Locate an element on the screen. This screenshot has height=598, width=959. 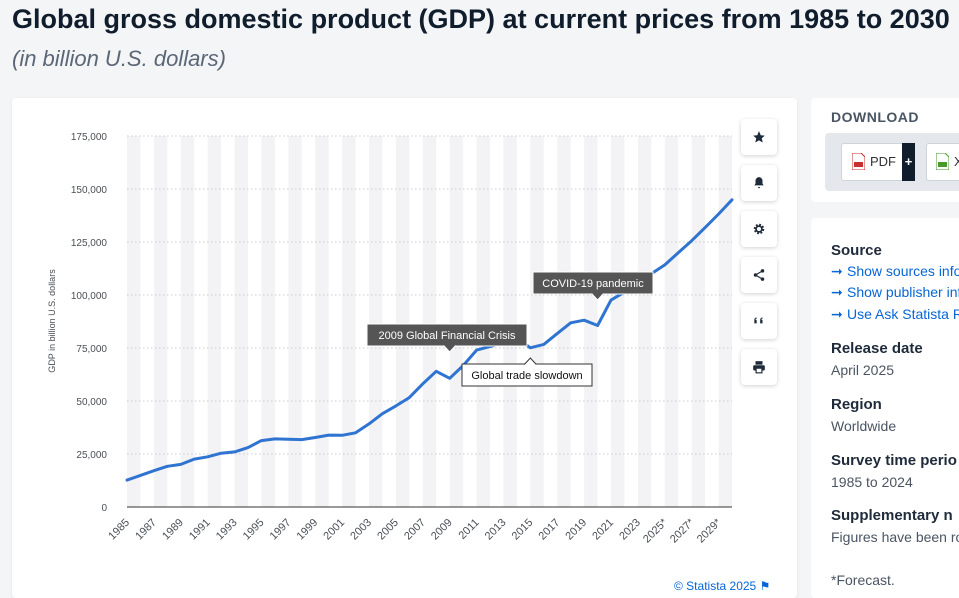
x-tick-label: 2003 is located at coordinates (361, 530).